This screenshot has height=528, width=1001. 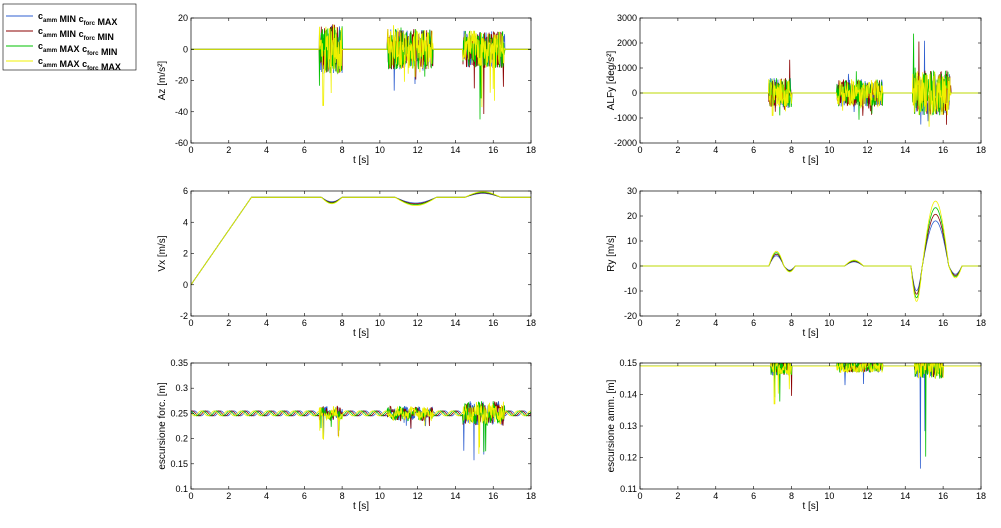 I want to click on y-tick-label: 2, so click(x=185, y=254).